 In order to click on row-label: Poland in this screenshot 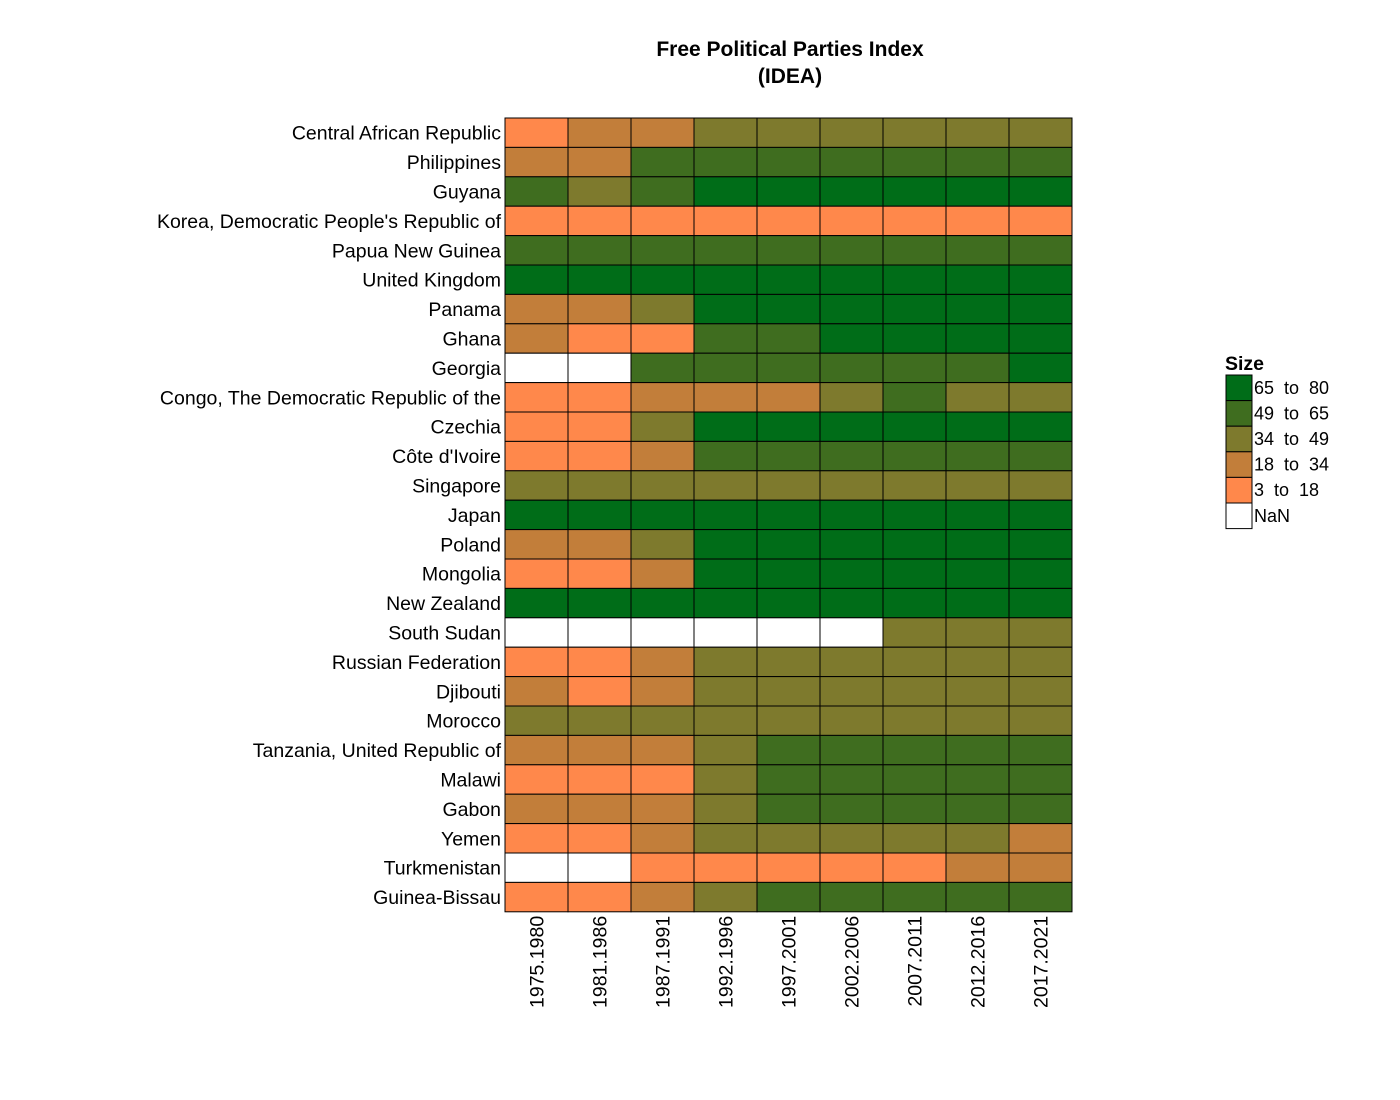, I will do `click(470, 545)`.